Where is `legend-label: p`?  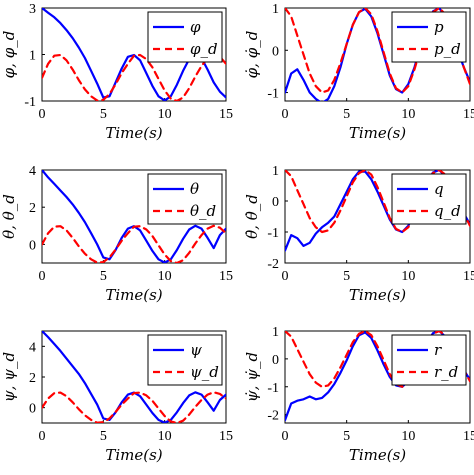 legend-label: p is located at coordinates (439, 27).